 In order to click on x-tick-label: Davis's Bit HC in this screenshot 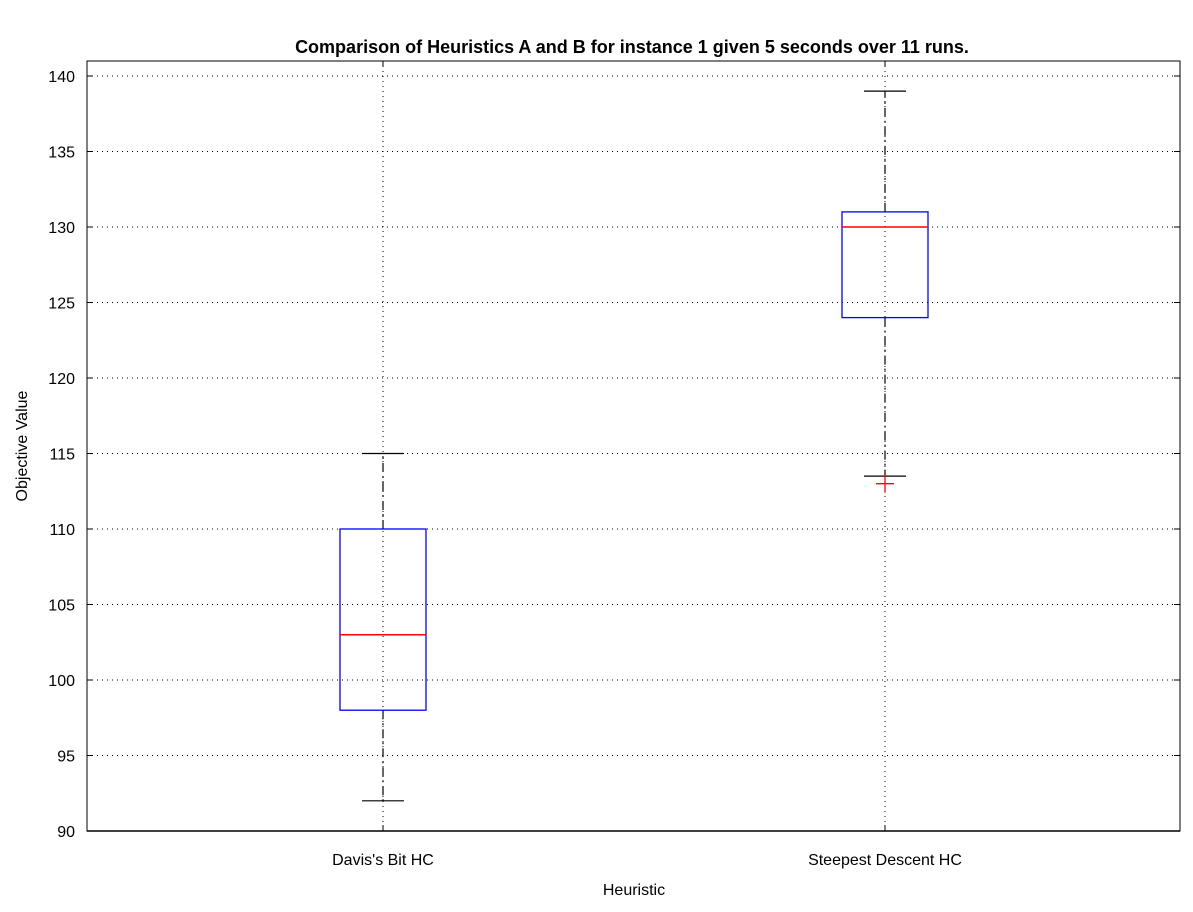, I will do `click(383, 860)`.